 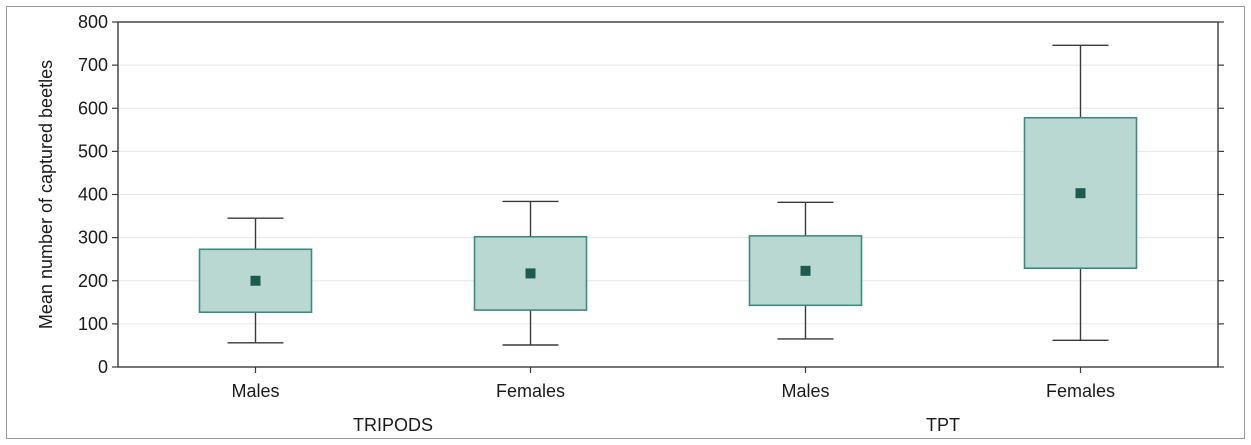 What do you see at coordinates (93, 22) in the screenshot?
I see `y-tick-label: 800` at bounding box center [93, 22].